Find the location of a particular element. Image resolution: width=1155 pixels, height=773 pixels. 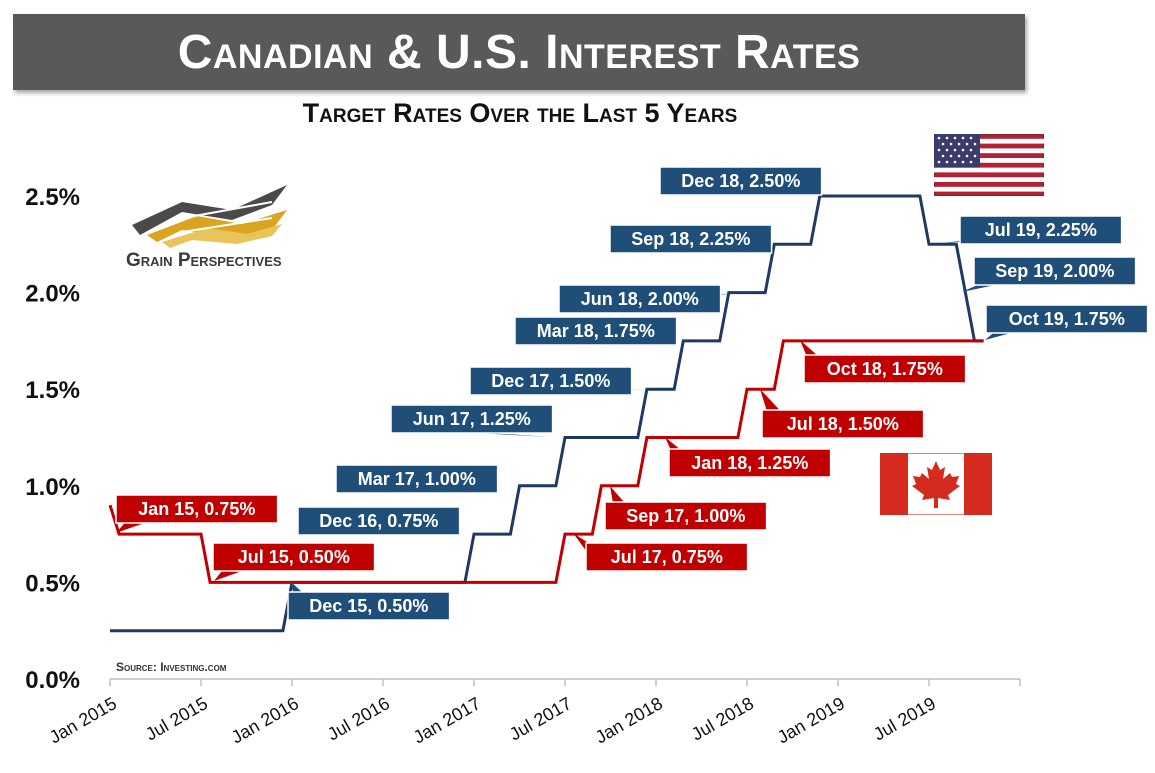

logo-text: Grain Perspectives is located at coordinates (204, 260).